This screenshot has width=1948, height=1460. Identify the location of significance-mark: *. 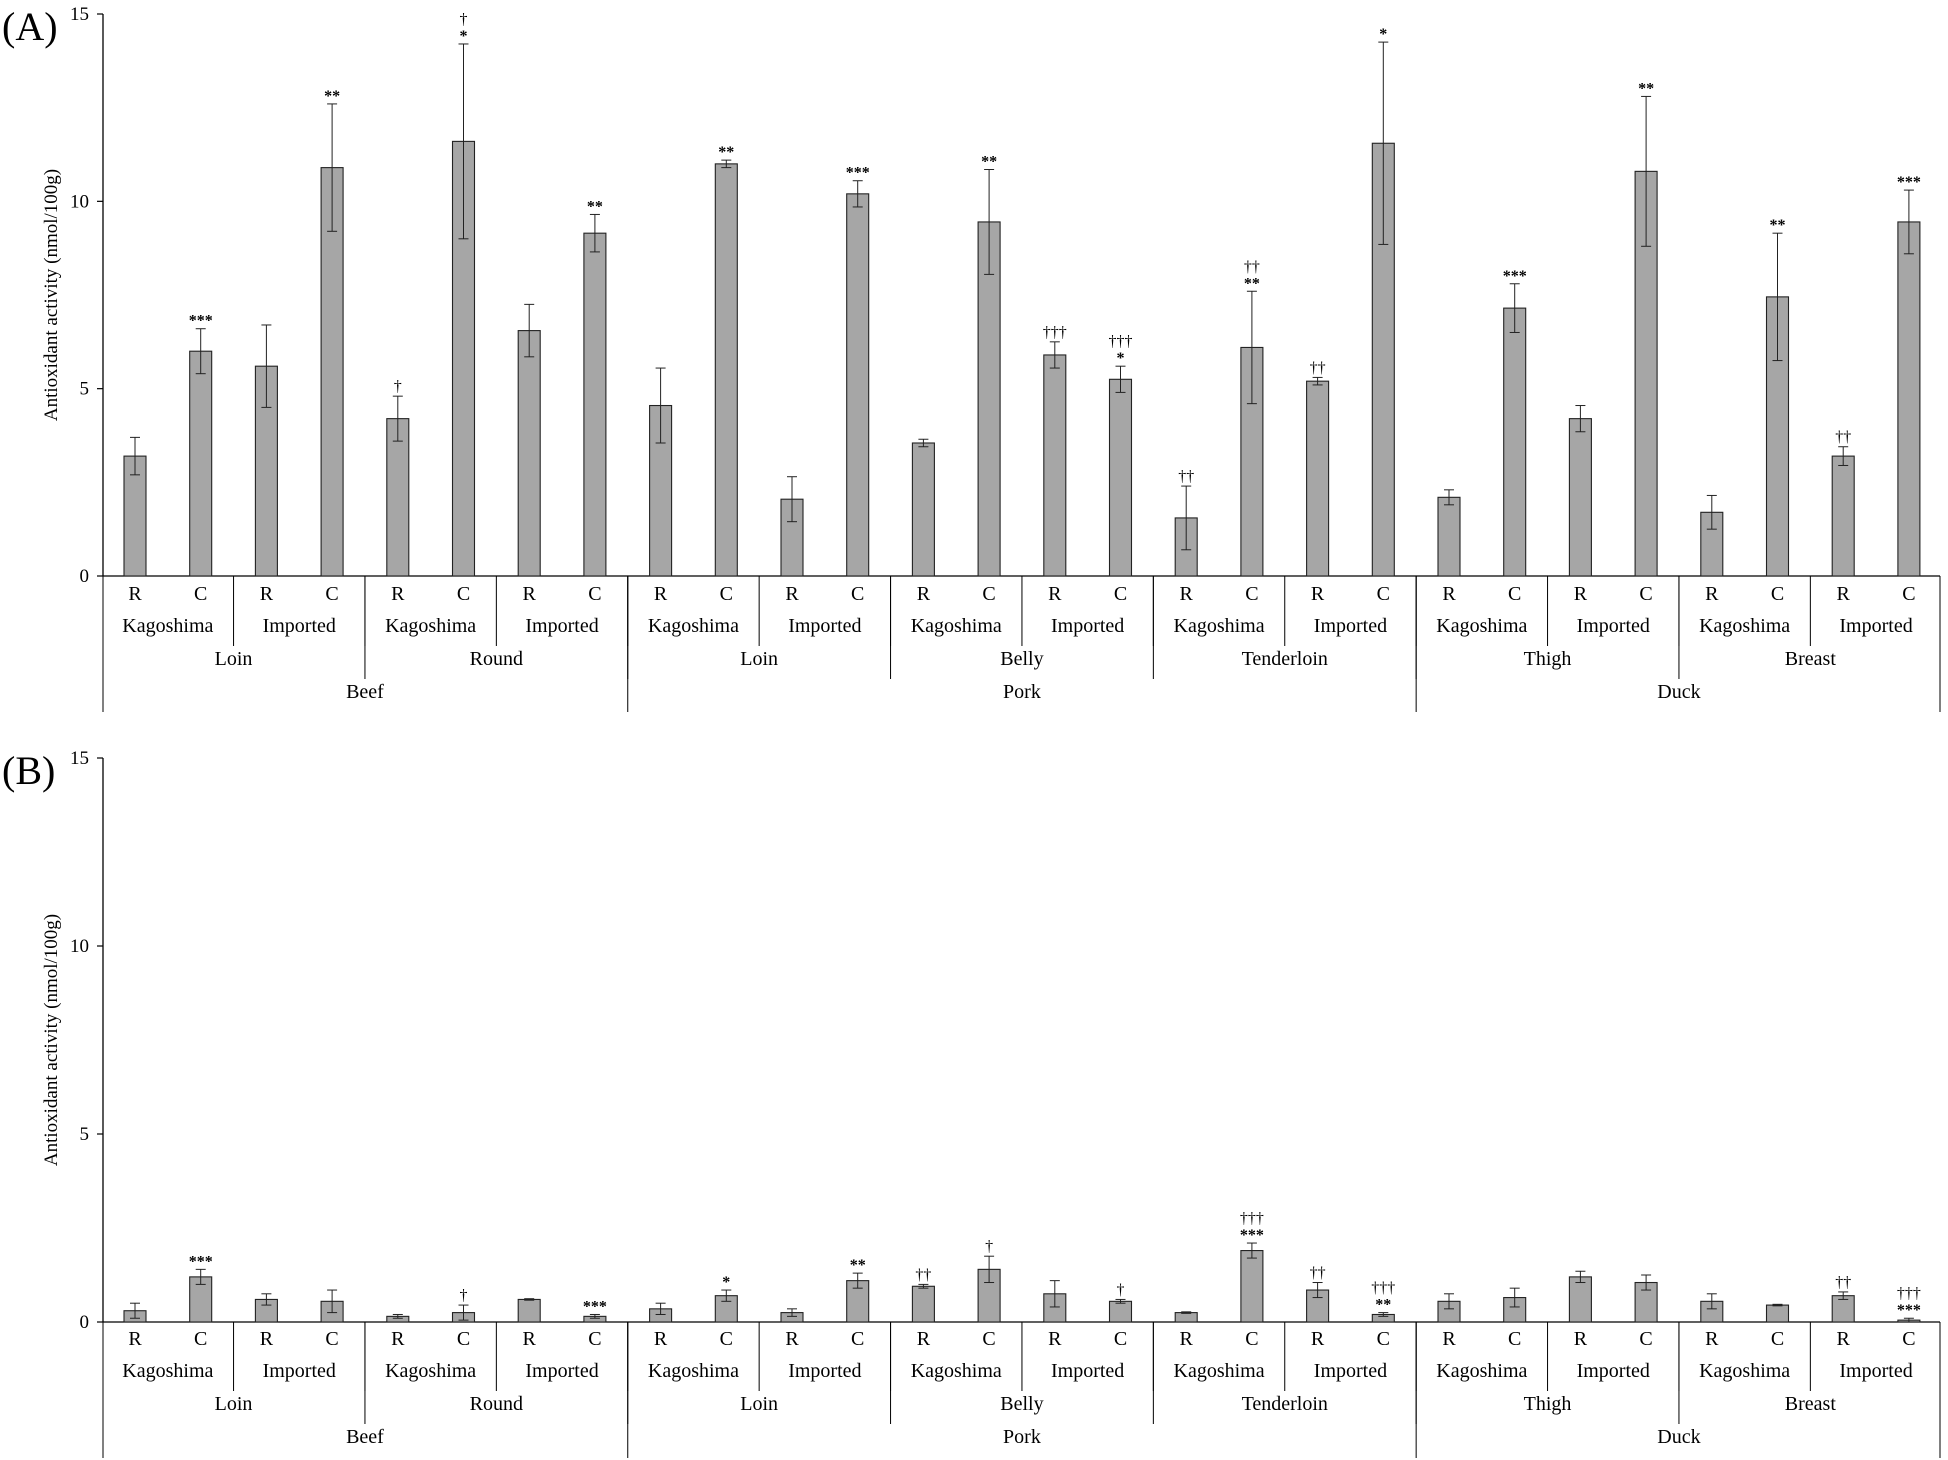
(726, 1282).